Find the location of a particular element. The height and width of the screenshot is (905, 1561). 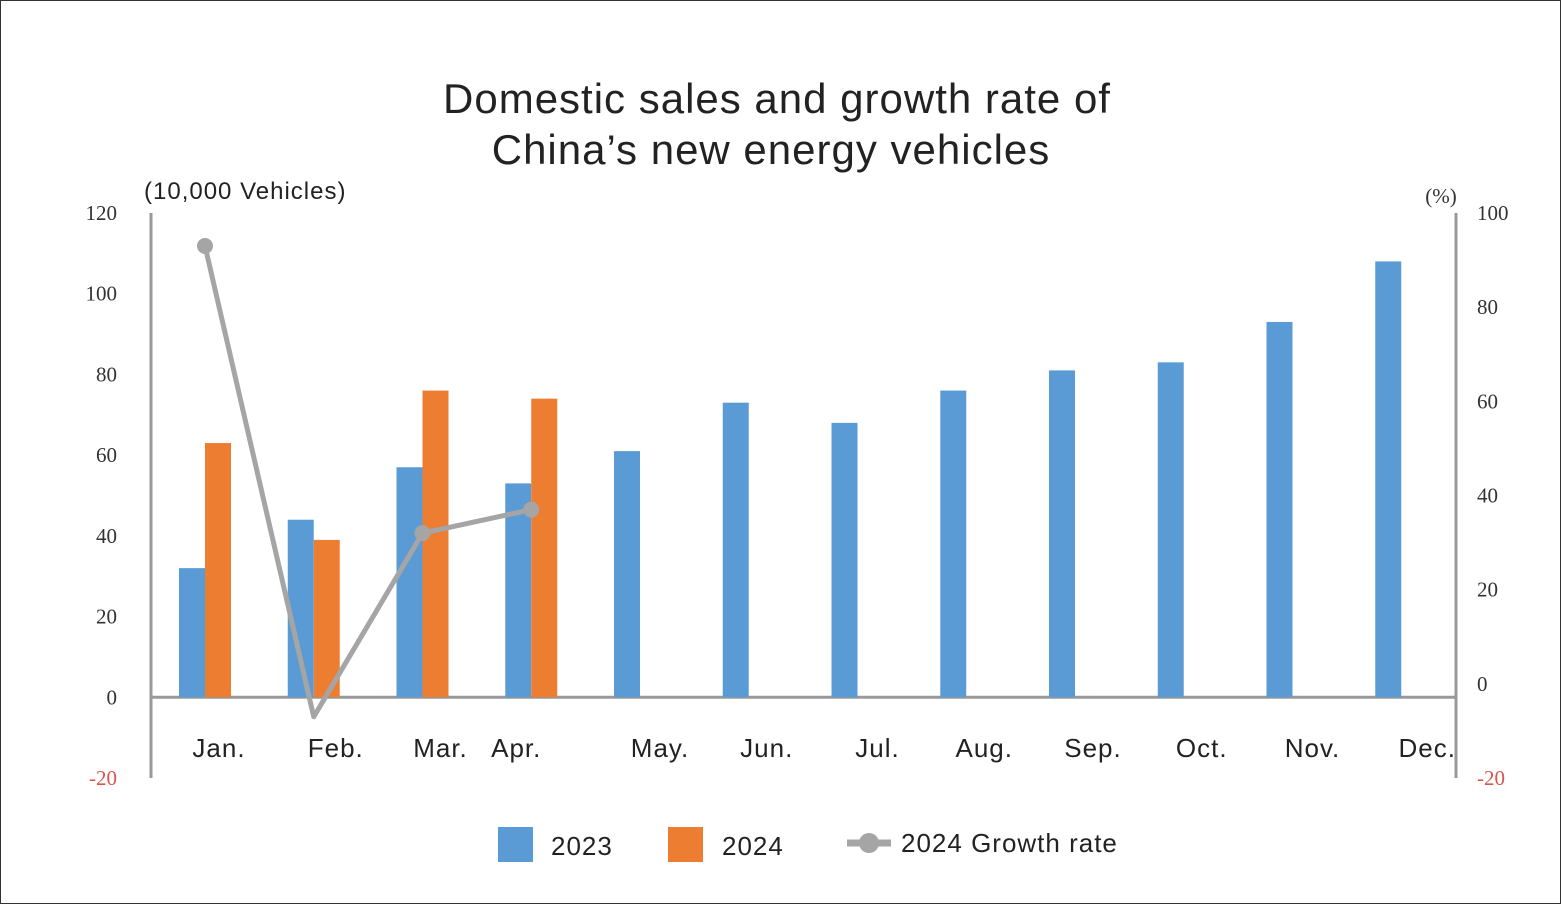

category-label-nov: Nov. is located at coordinates (1313, 748).